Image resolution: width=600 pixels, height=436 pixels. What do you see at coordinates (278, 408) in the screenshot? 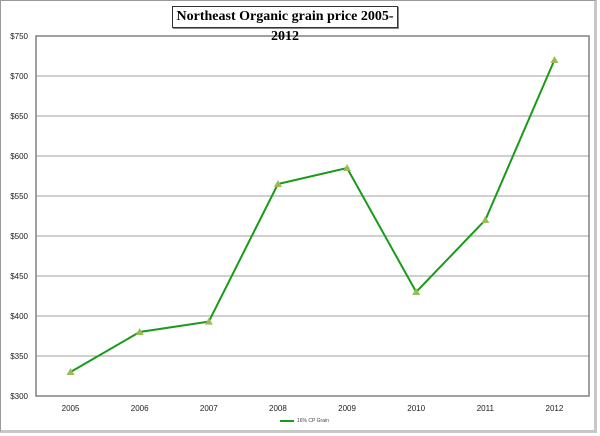
I see `x-tick-label: 2008` at bounding box center [278, 408].